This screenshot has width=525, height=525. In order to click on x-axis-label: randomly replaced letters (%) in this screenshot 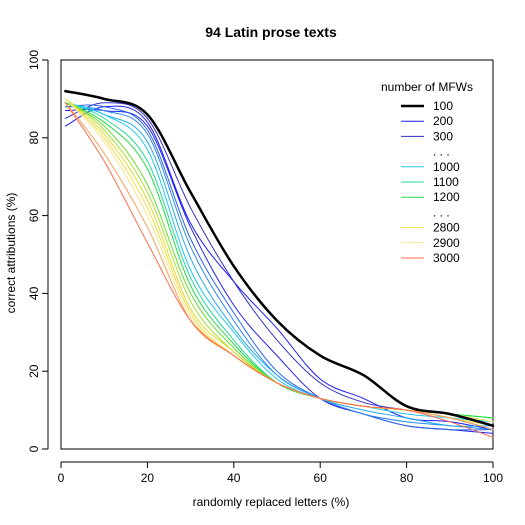, I will do `click(271, 502)`.